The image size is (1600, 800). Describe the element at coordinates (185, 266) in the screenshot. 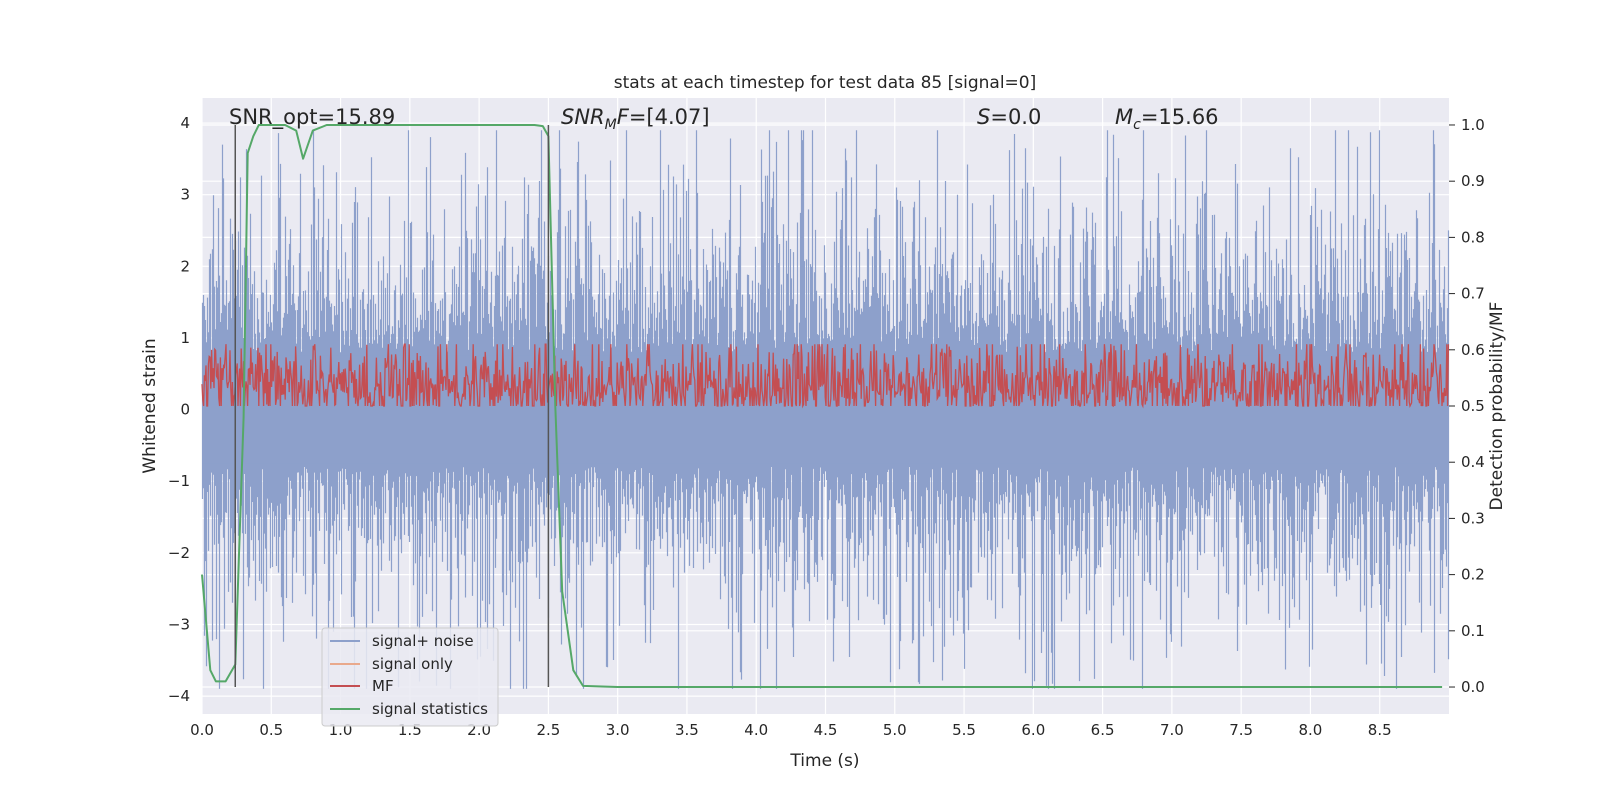

I see `y-tick-label: 2` at that location.